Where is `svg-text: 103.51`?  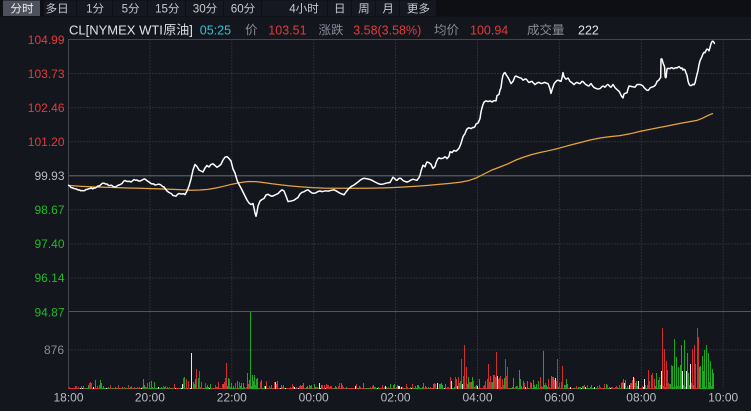 svg-text: 103.51 is located at coordinates (287, 30).